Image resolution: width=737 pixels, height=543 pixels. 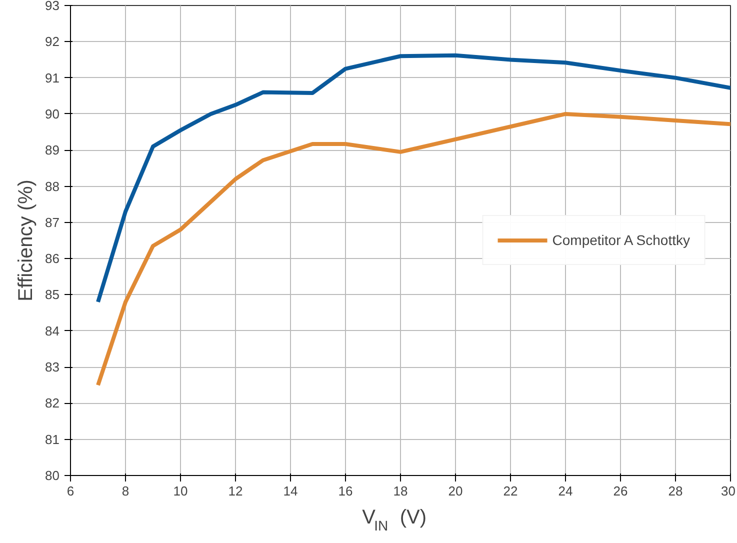 I want to click on x-tick-label: 20, so click(x=455, y=491).